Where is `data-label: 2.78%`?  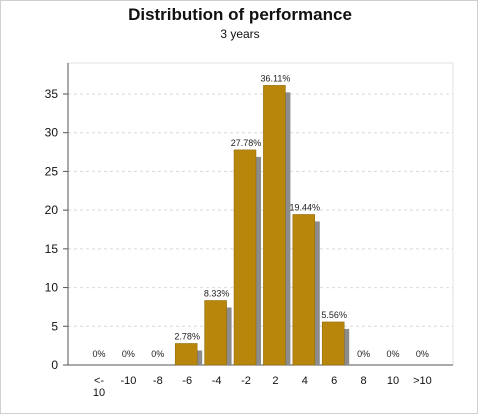 data-label: 2.78% is located at coordinates (187, 336).